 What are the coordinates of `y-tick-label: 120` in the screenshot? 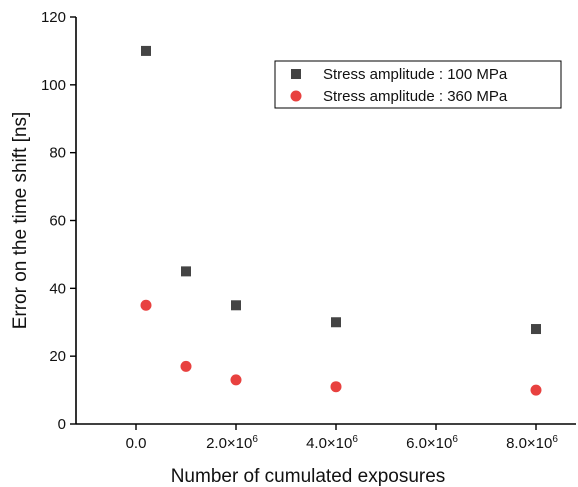 It's located at (53, 17).